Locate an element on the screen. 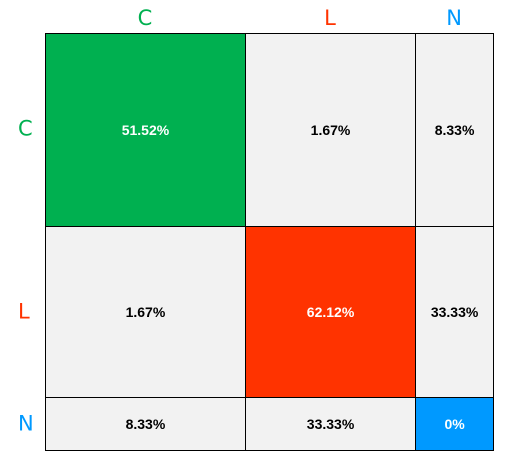 This screenshot has height=458, width=506. heatmap-cell-l-n: 33.33% is located at coordinates (454, 312).